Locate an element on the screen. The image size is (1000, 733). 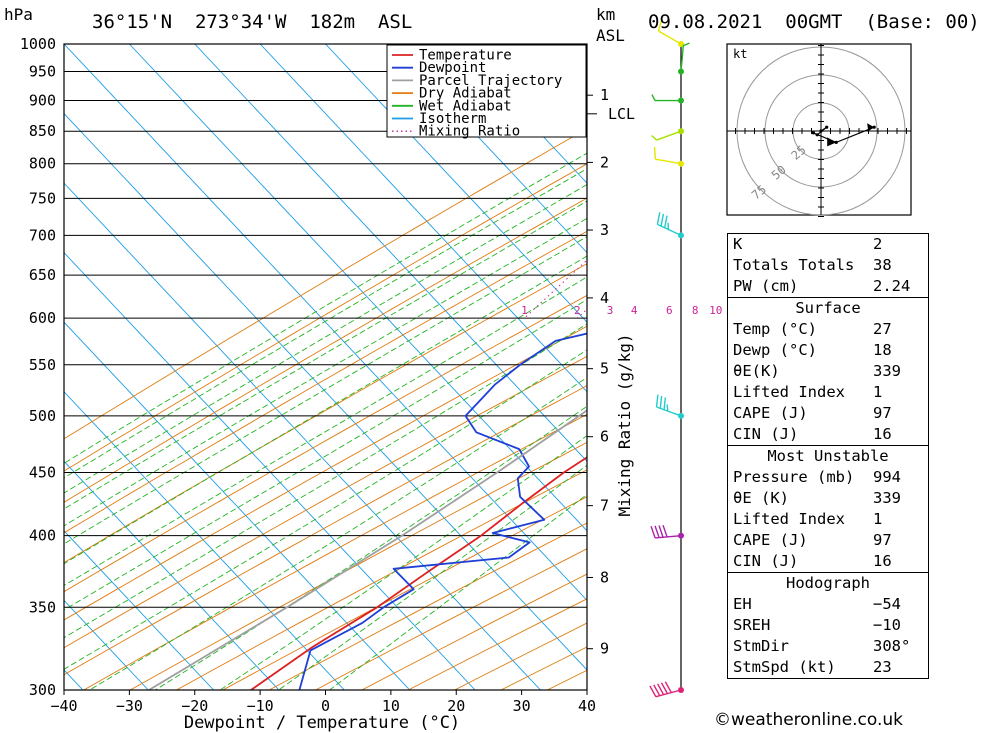
legend-label: Wet Adiabat is located at coordinates (465, 106).